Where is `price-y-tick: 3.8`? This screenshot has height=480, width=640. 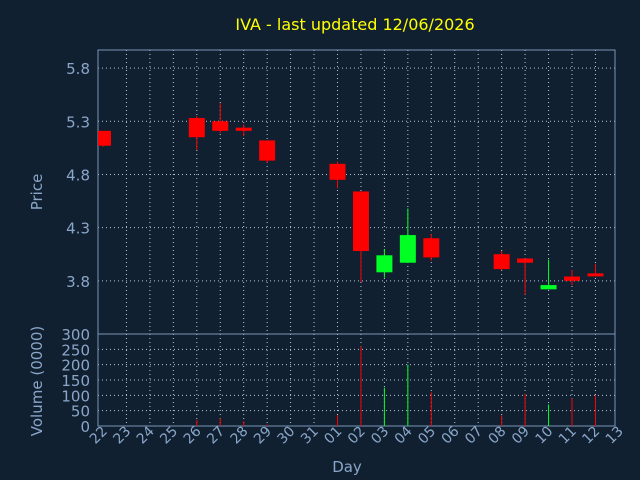 price-y-tick: 3.8 is located at coordinates (78, 282).